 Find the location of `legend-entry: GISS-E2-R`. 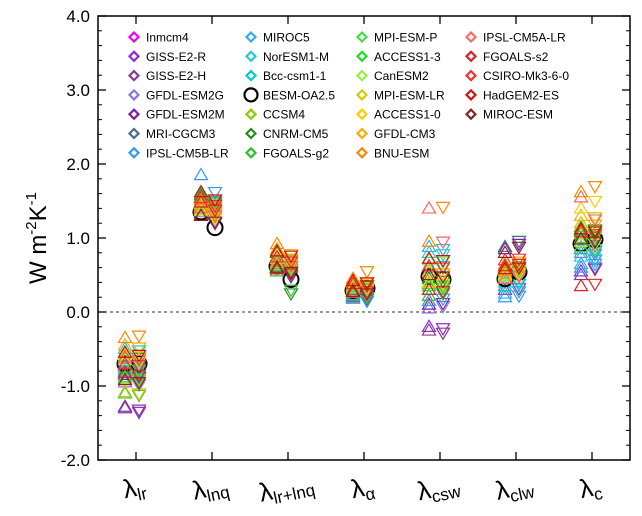

legend-entry: GISS-E2-R is located at coordinates (166, 57).